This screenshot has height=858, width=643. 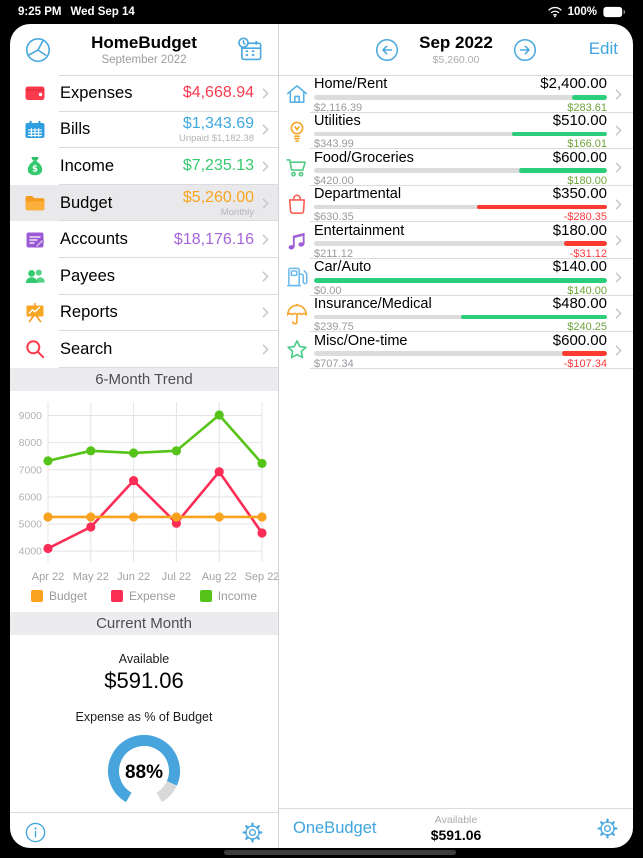 I want to click on svg-text: Sep 22, so click(x=262, y=577).